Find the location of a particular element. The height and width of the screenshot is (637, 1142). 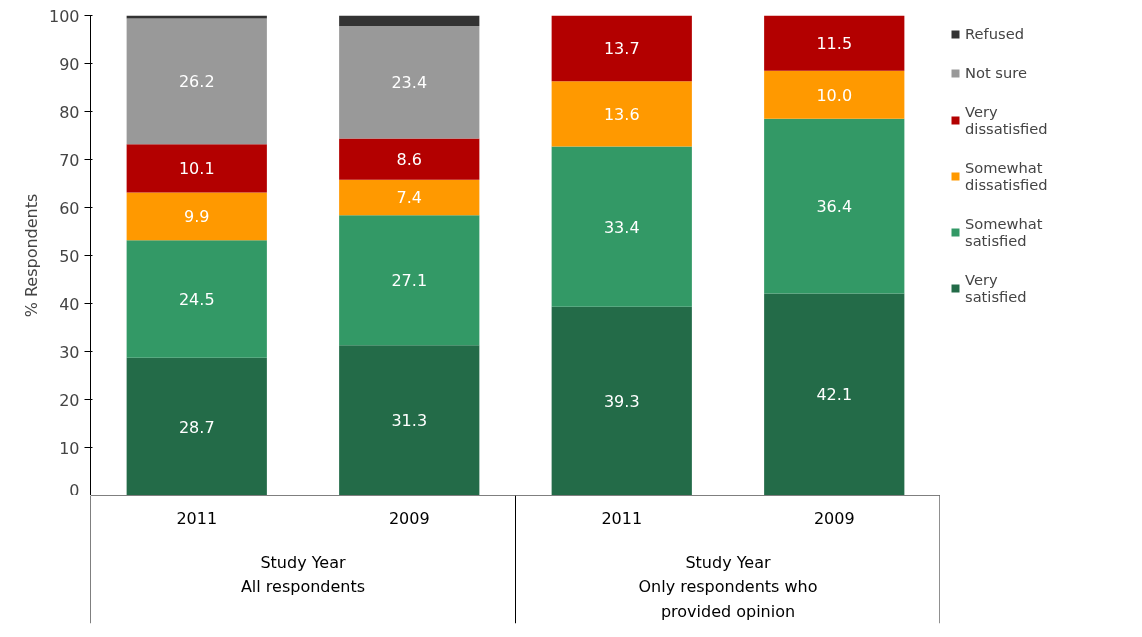

data-label: 11.5 is located at coordinates (834, 44).